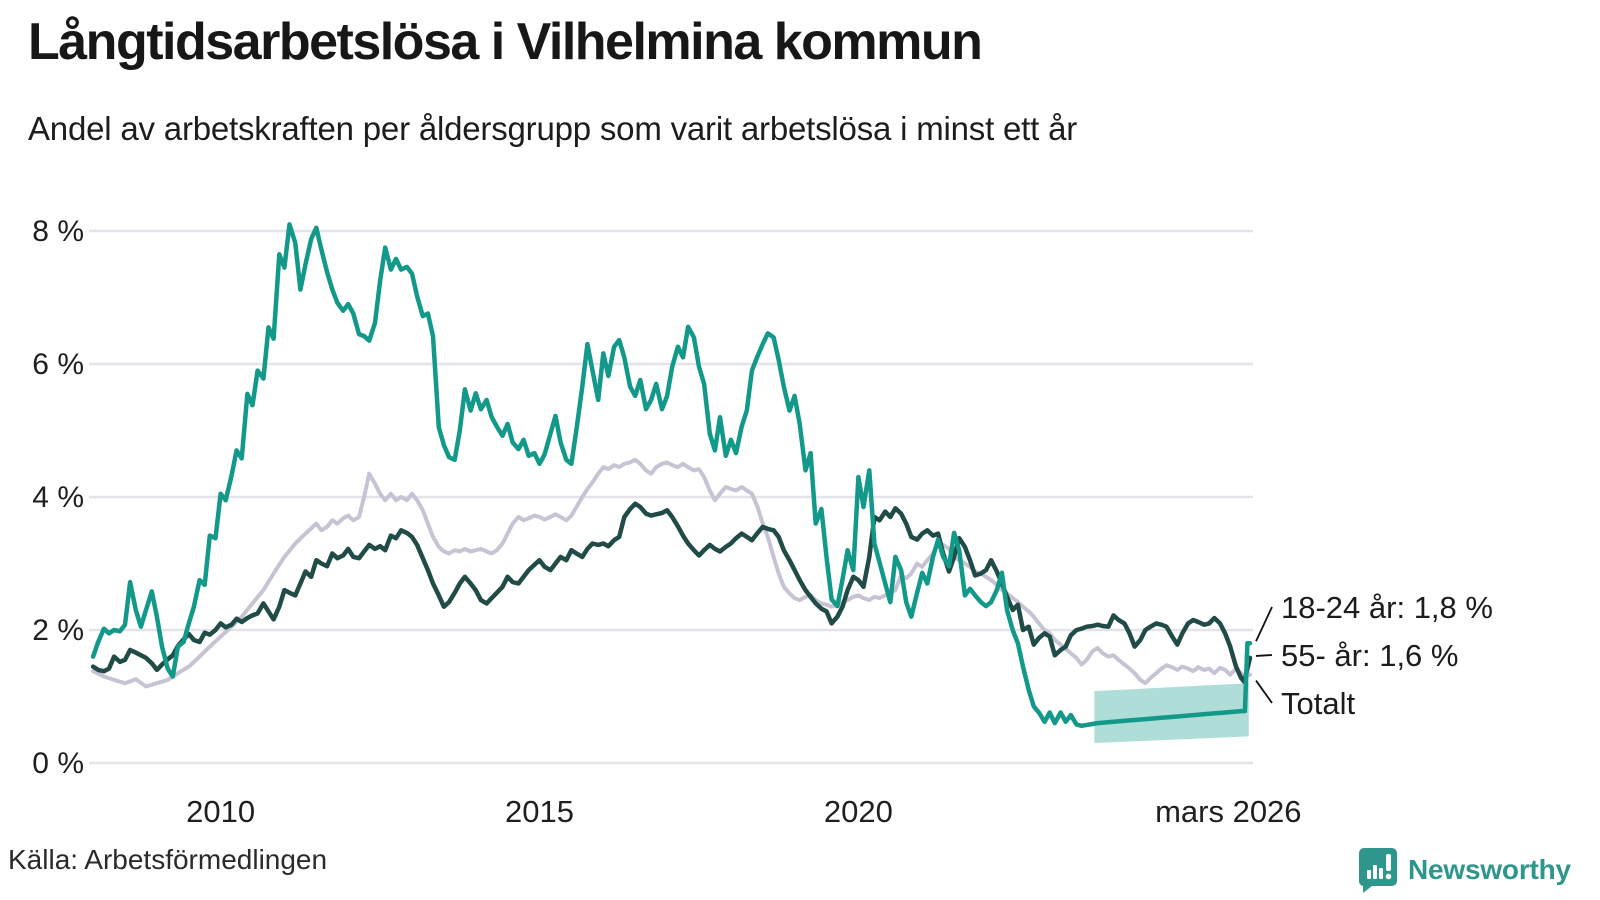  What do you see at coordinates (220, 811) in the screenshot?
I see `x-tick-label: 2010` at bounding box center [220, 811].